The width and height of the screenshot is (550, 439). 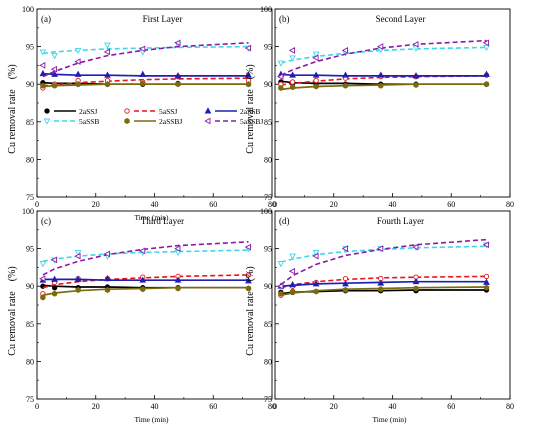 I want to click on fit-line-2aSSBJ, so click(x=145, y=291).